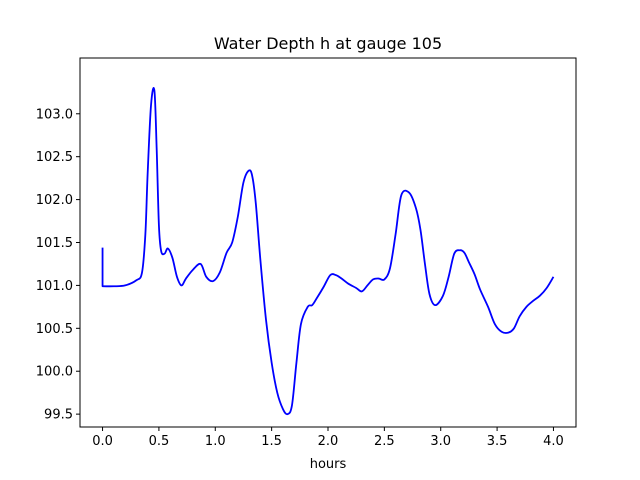 This screenshot has width=640, height=480. Describe the element at coordinates (54, 372) in the screenshot. I see `y-tick-label: 100.0` at that location.